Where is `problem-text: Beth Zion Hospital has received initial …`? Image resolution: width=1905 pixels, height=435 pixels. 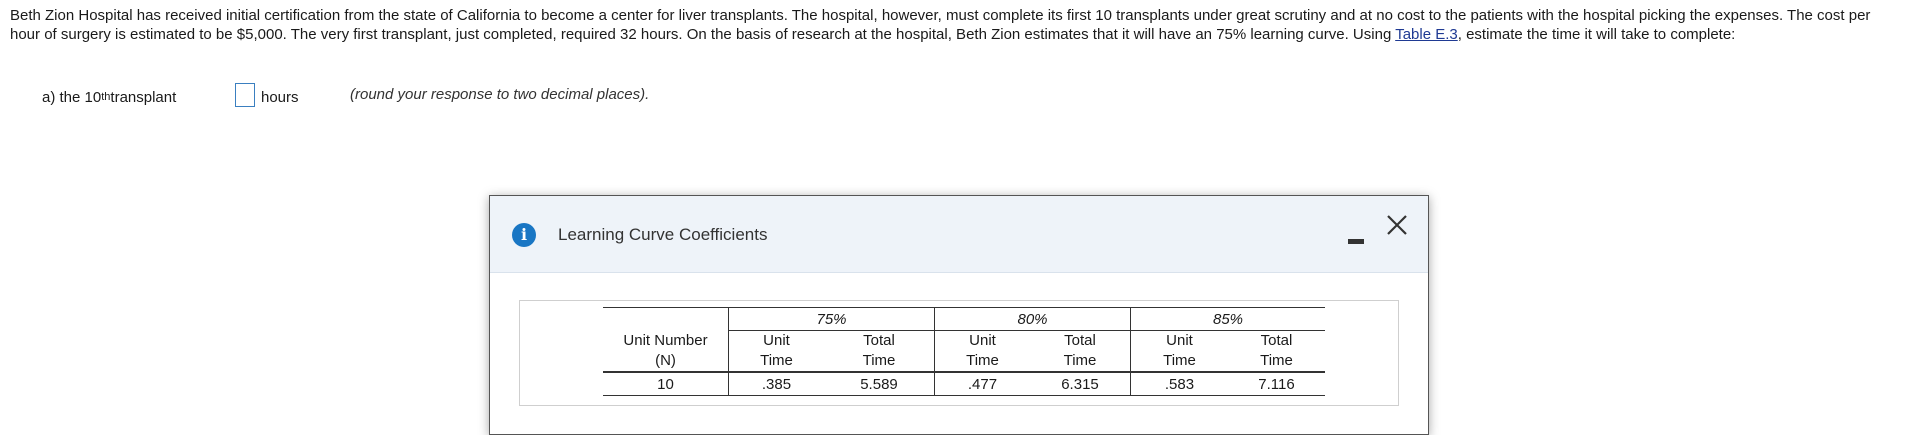 problem-text: Beth Zion Hospital has received initial … is located at coordinates (940, 25).